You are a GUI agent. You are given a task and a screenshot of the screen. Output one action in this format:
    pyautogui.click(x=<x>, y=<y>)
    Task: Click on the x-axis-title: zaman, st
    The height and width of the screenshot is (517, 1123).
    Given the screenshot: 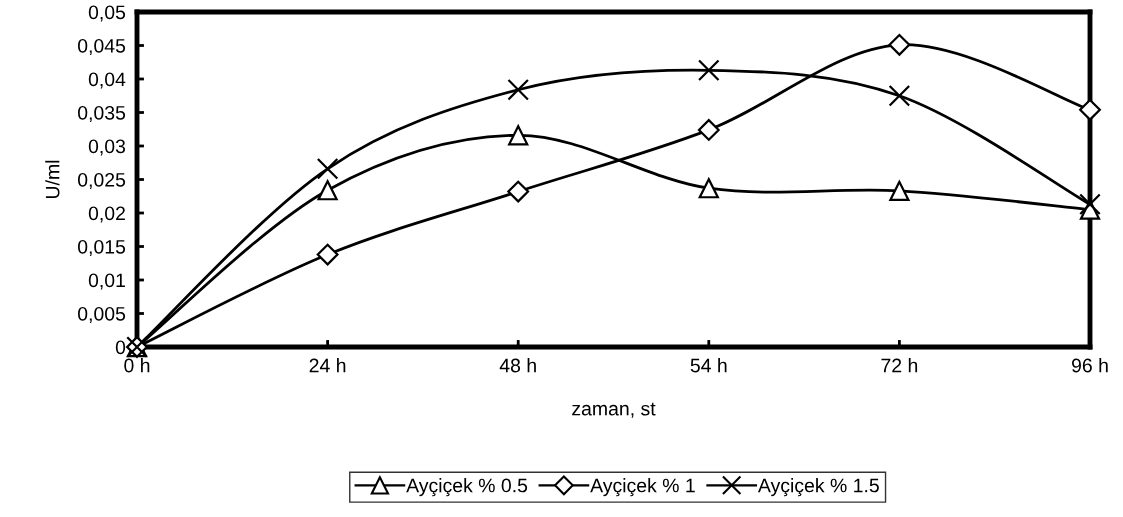 What is the action you would take?
    pyautogui.click(x=614, y=410)
    